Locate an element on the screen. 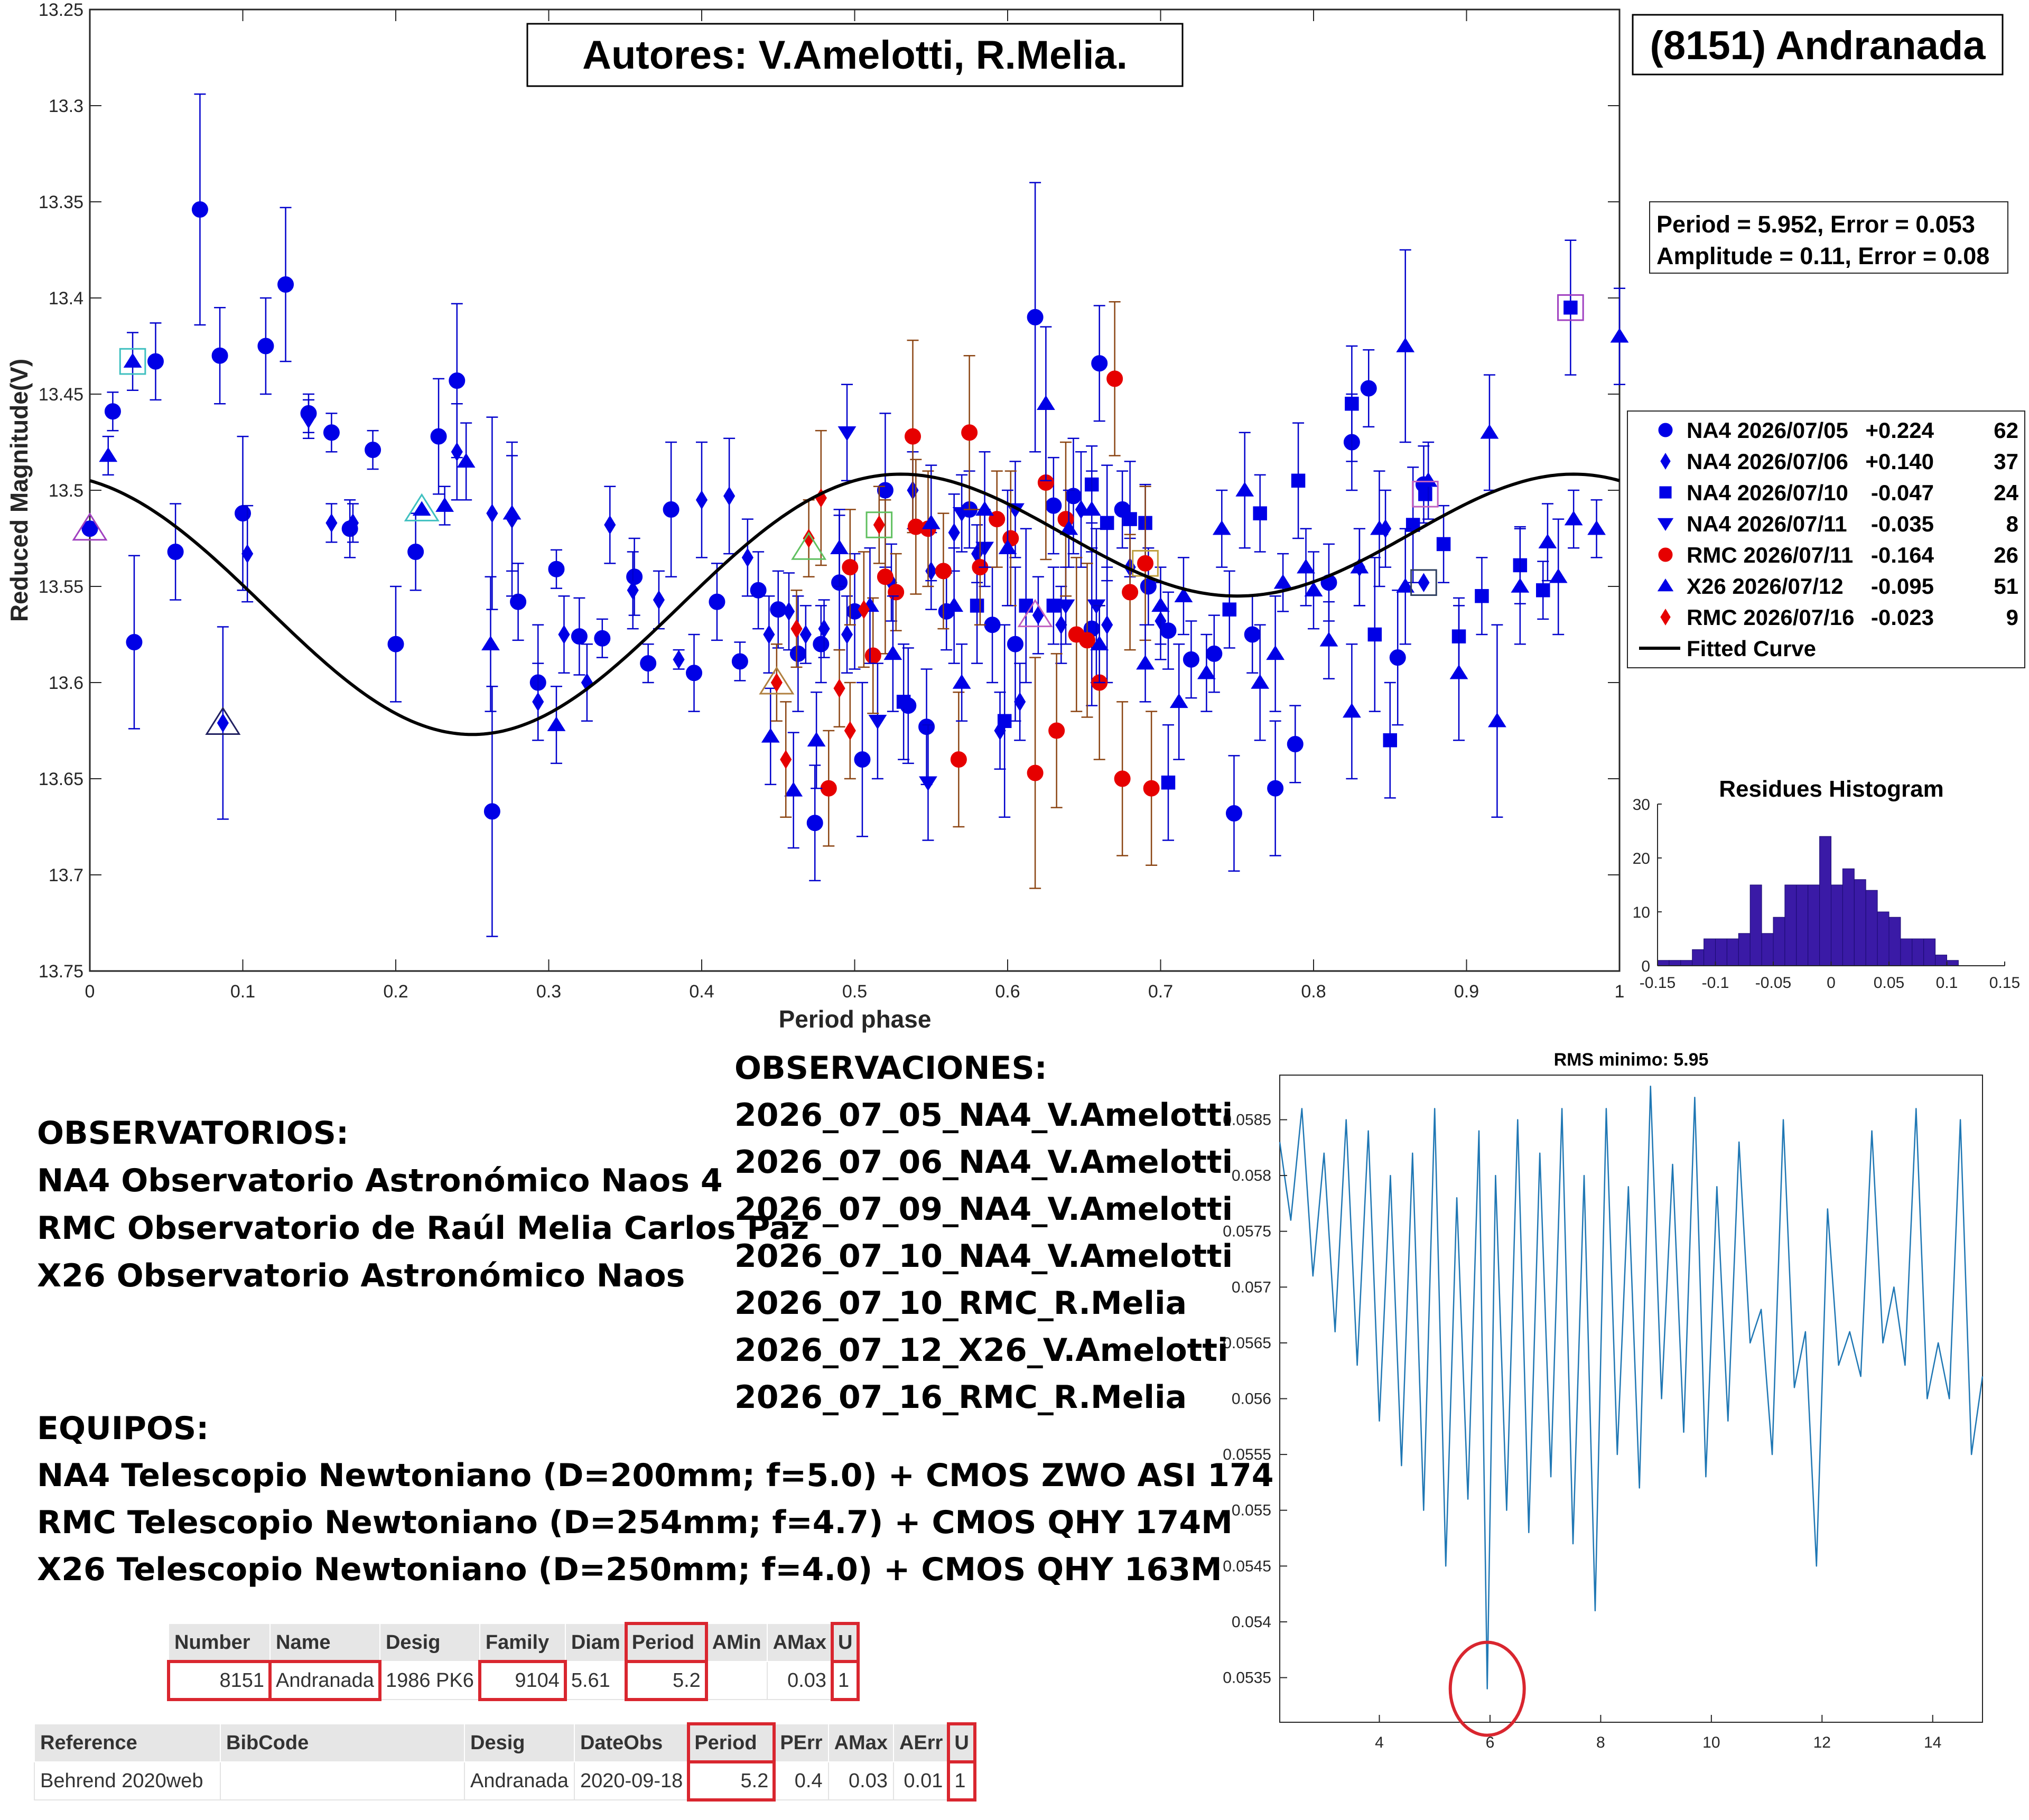  observatorio-line: X26 Observatorio Astronómico Naos is located at coordinates (361, 1275).